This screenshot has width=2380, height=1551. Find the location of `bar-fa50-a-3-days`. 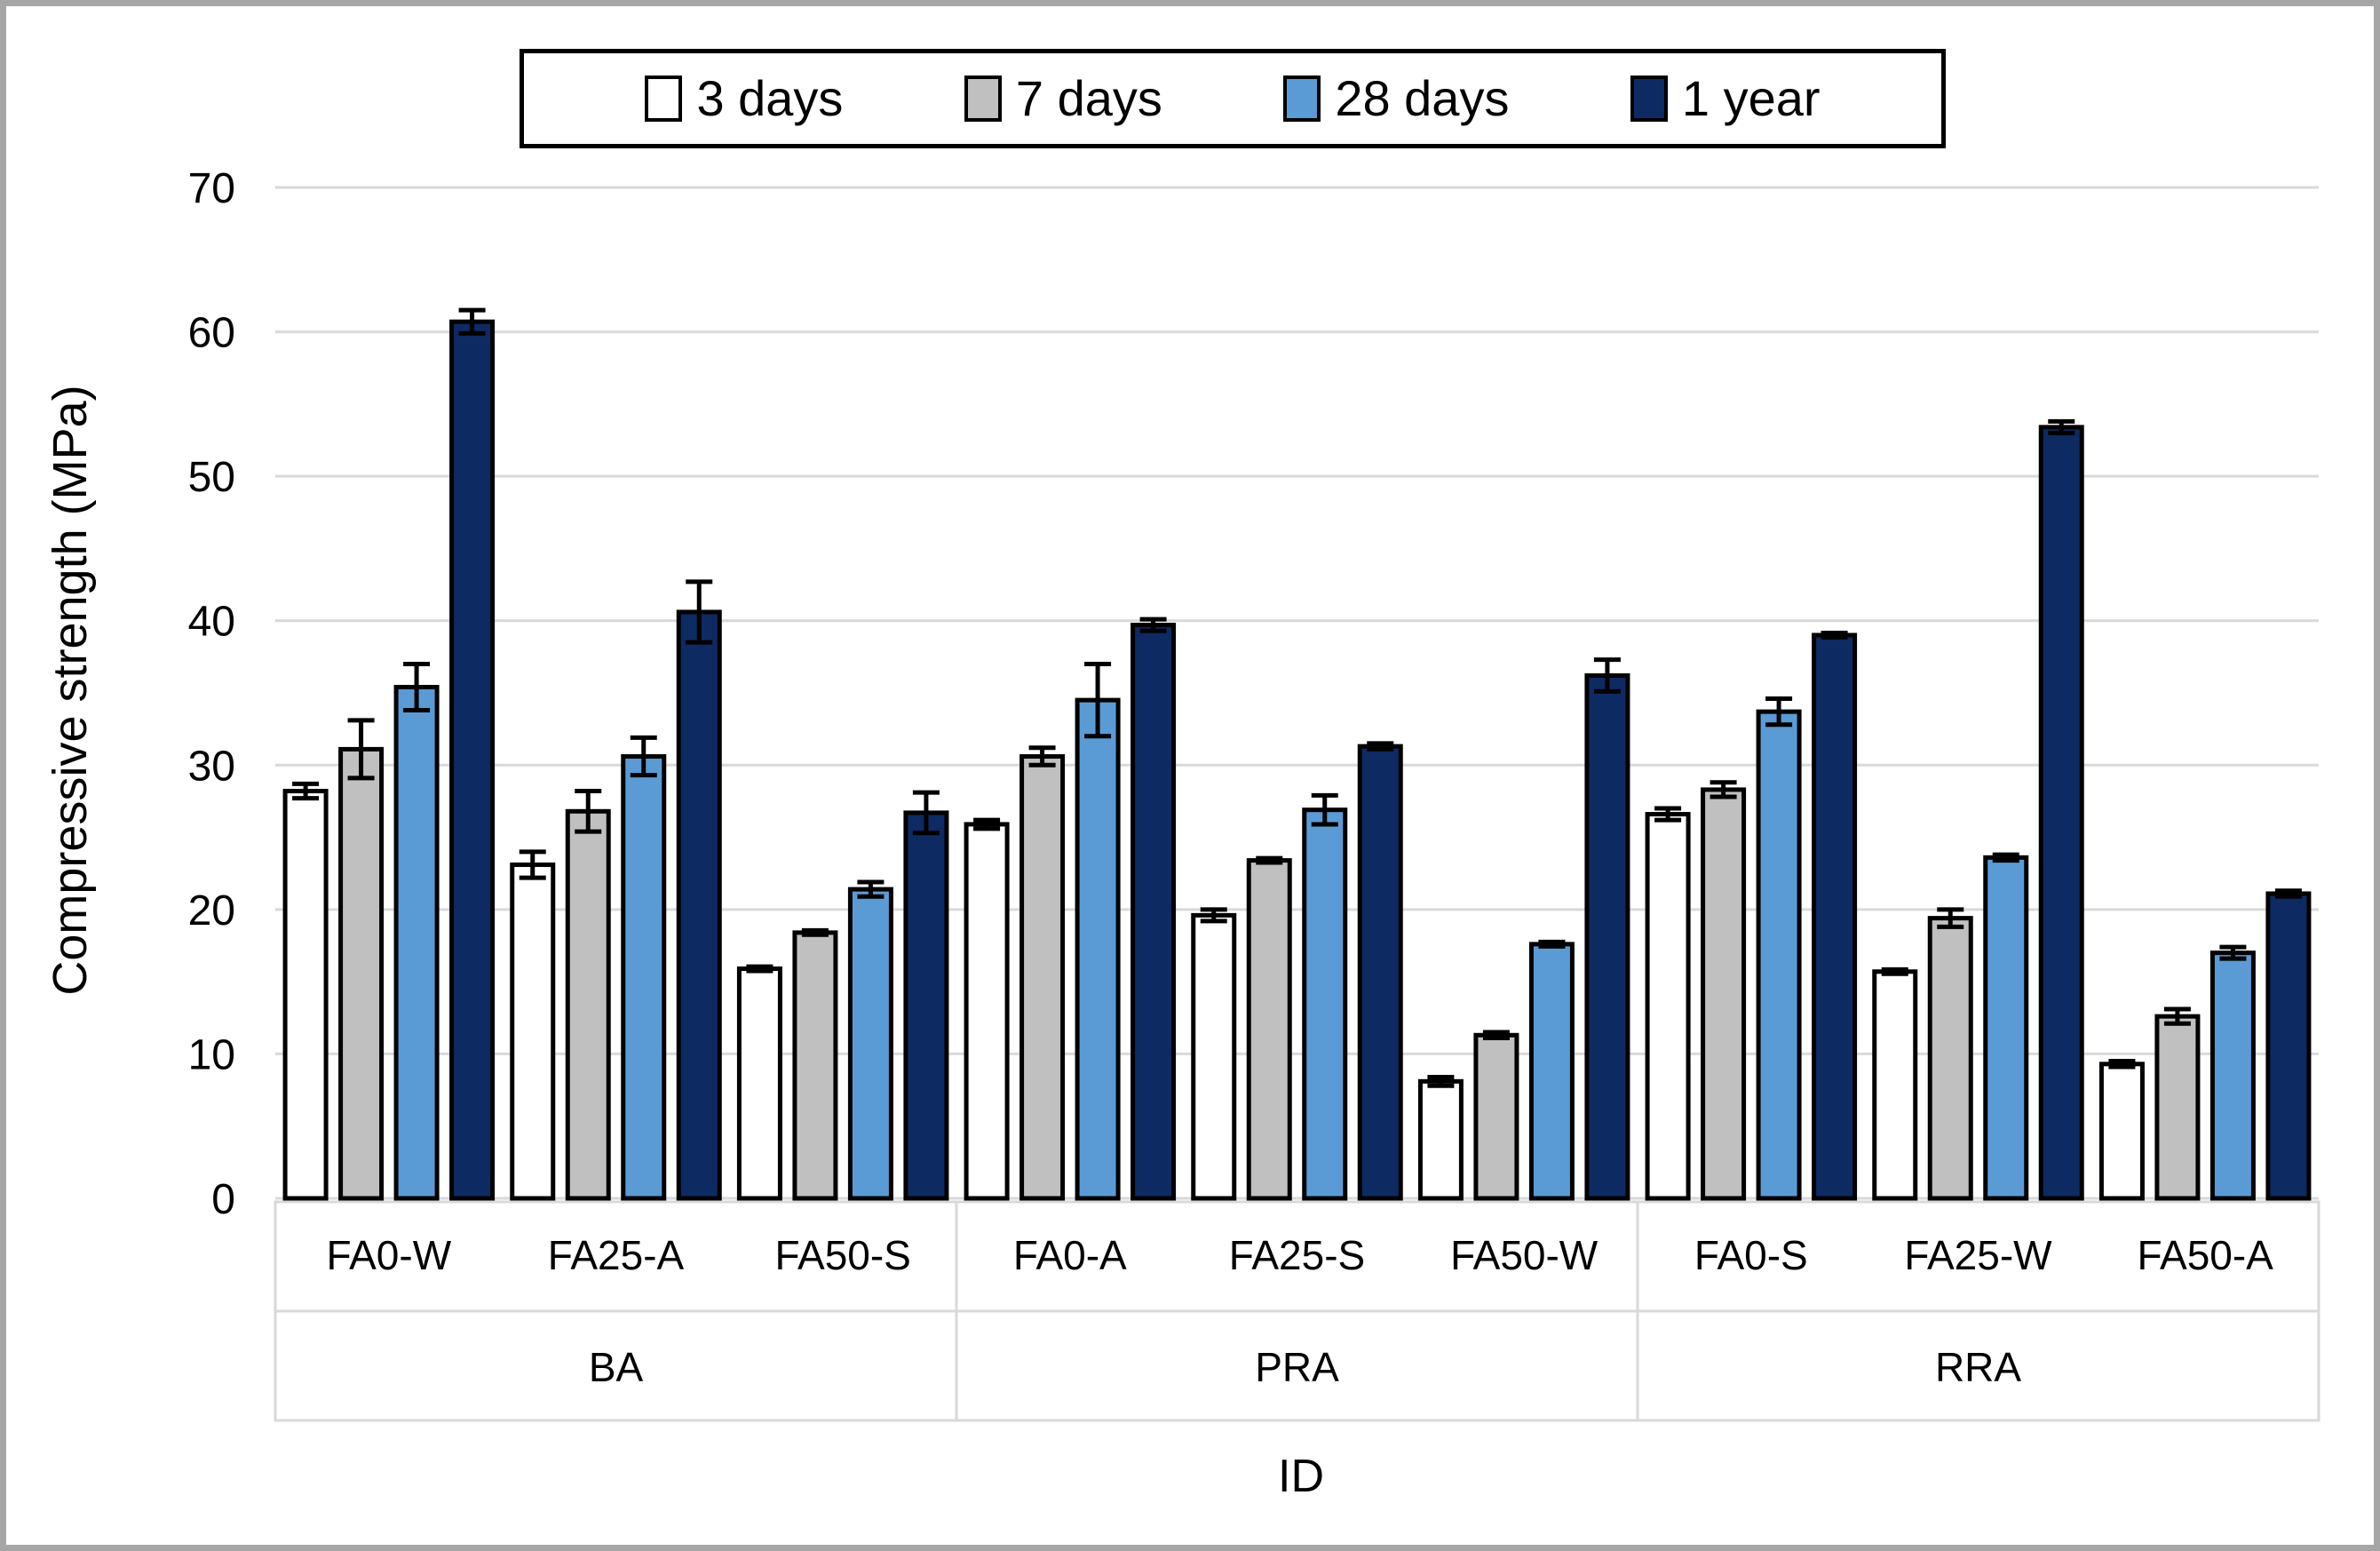

bar-fa50-a-3-days is located at coordinates (2121, 1131).